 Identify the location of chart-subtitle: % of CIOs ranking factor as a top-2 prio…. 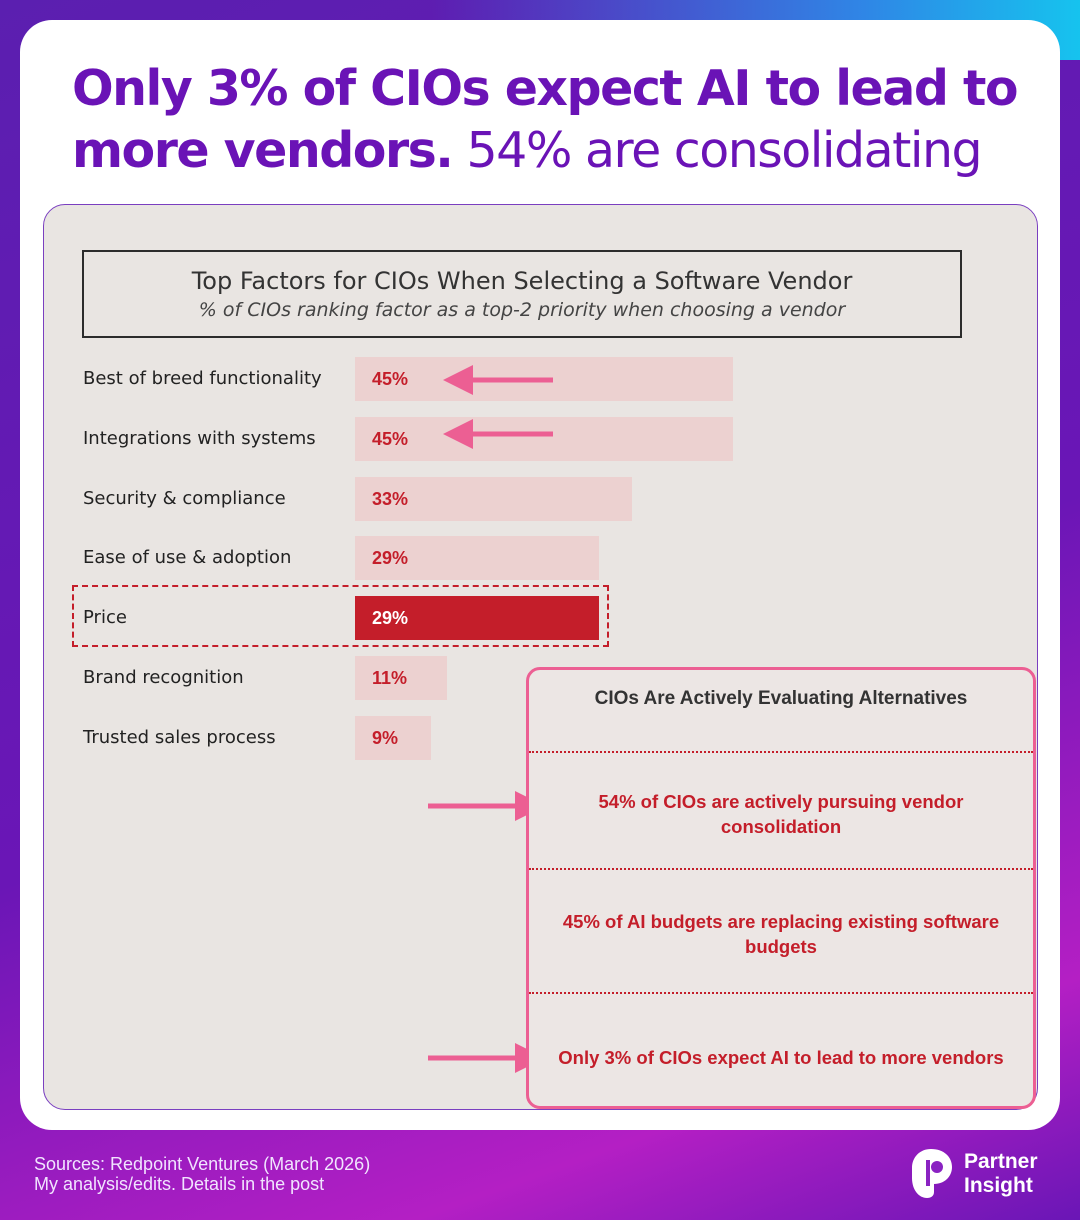
(522, 310).